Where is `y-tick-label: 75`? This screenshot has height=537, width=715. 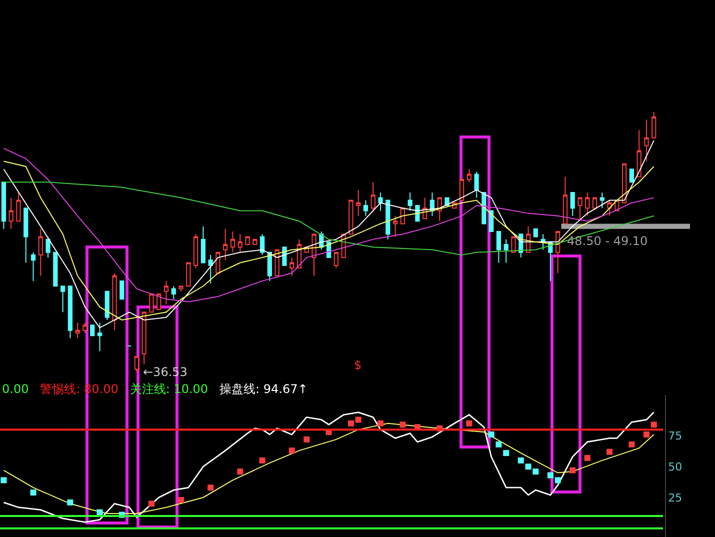 y-tick-label: 75 is located at coordinates (675, 436).